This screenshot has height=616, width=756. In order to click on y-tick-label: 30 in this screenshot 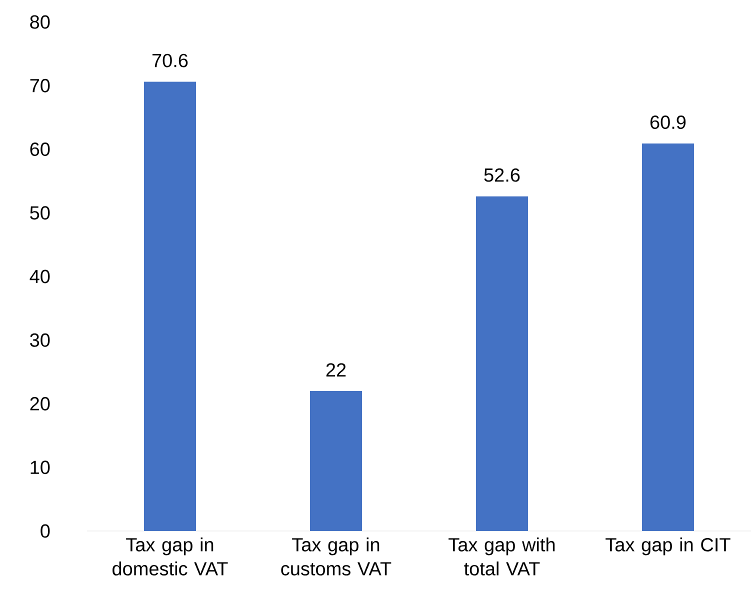, I will do `click(40, 340)`.